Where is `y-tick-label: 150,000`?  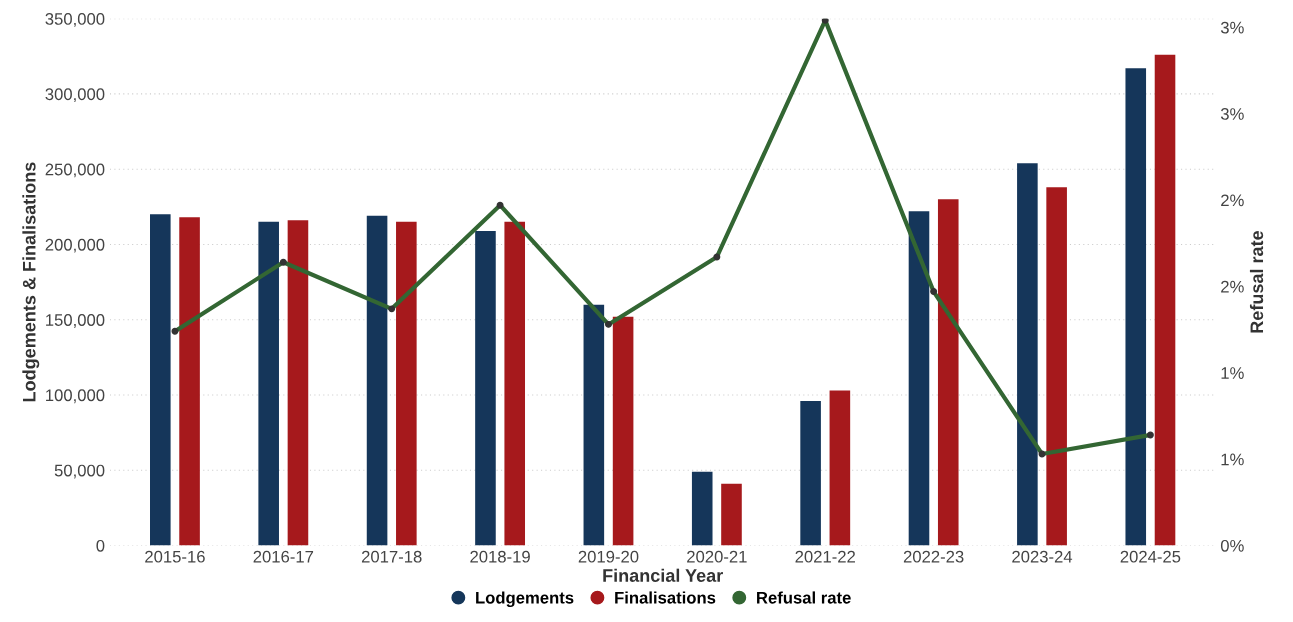 y-tick-label: 150,000 is located at coordinates (75, 321).